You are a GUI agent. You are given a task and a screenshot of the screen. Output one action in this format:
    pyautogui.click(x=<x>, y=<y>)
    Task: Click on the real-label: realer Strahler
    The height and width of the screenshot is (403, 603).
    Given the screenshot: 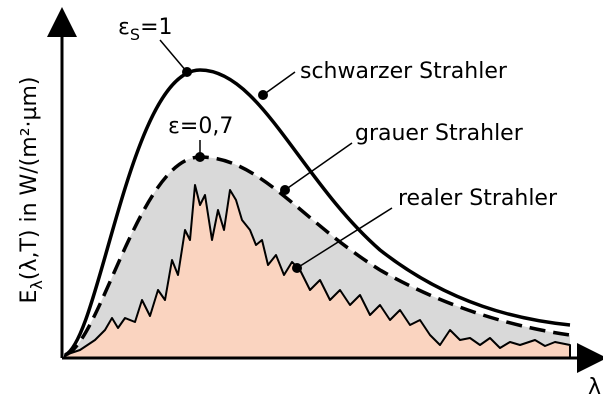 What is the action you would take?
    pyautogui.click(x=478, y=198)
    